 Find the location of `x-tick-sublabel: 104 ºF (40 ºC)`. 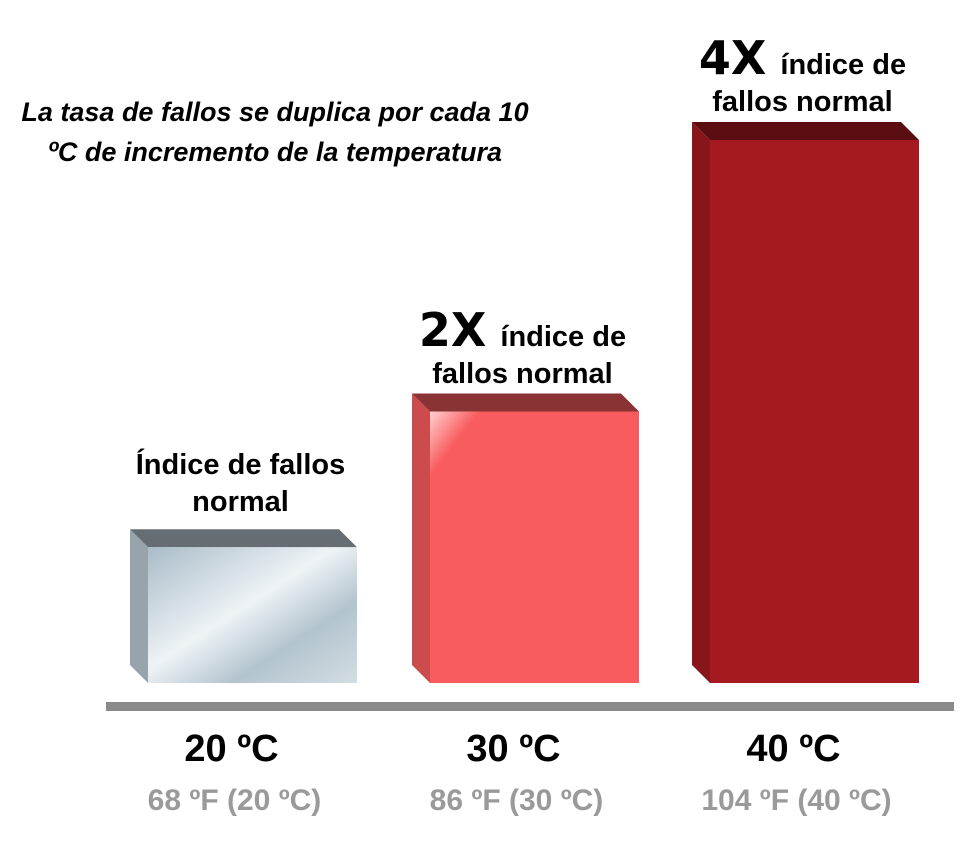

x-tick-sublabel: 104 ºF (40 ºC) is located at coordinates (796, 800).